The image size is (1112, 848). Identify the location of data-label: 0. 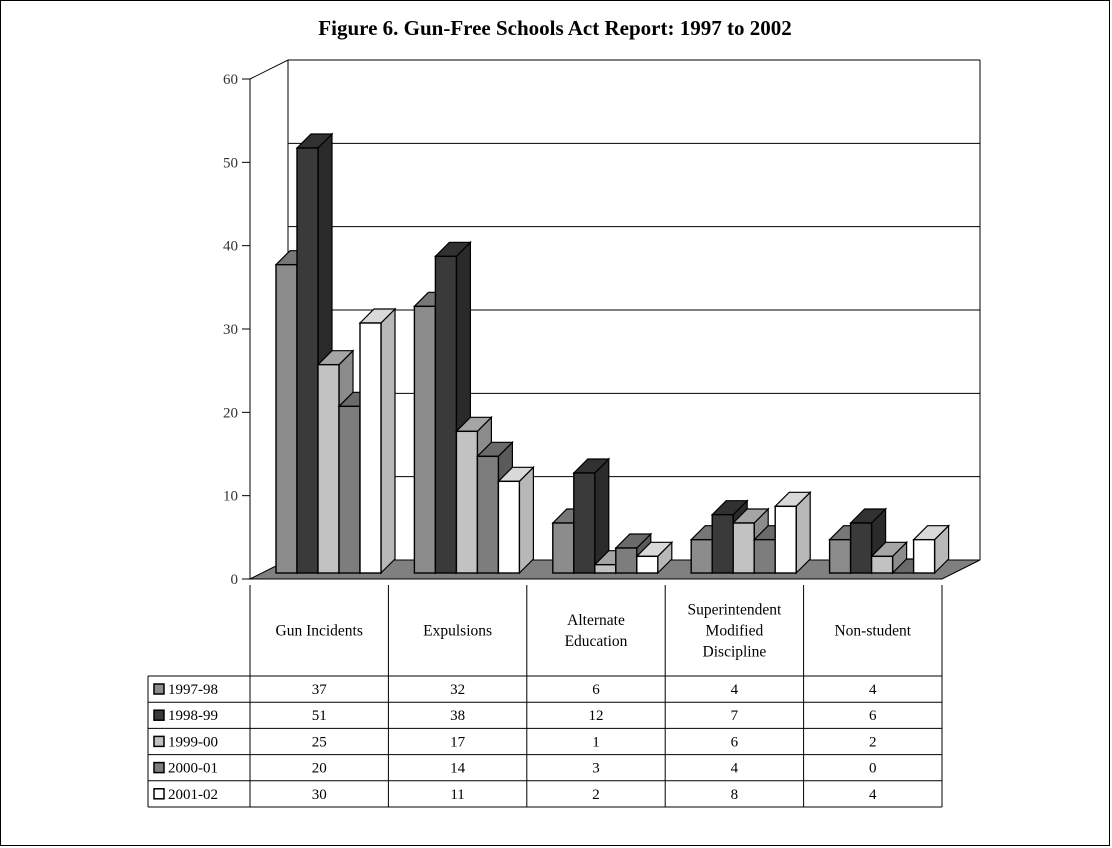
(873, 769).